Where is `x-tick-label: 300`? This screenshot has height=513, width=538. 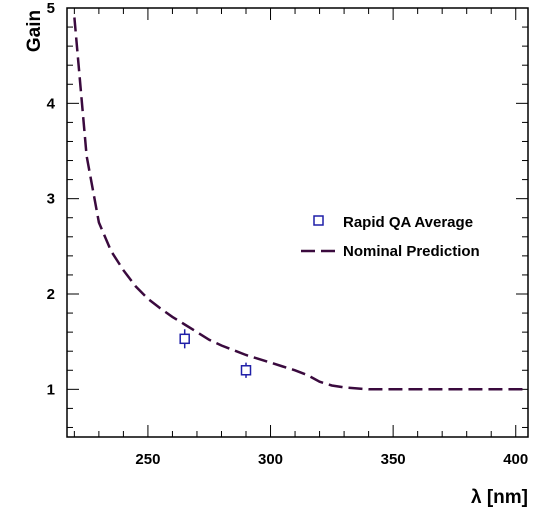 x-tick-label: 300 is located at coordinates (270, 459).